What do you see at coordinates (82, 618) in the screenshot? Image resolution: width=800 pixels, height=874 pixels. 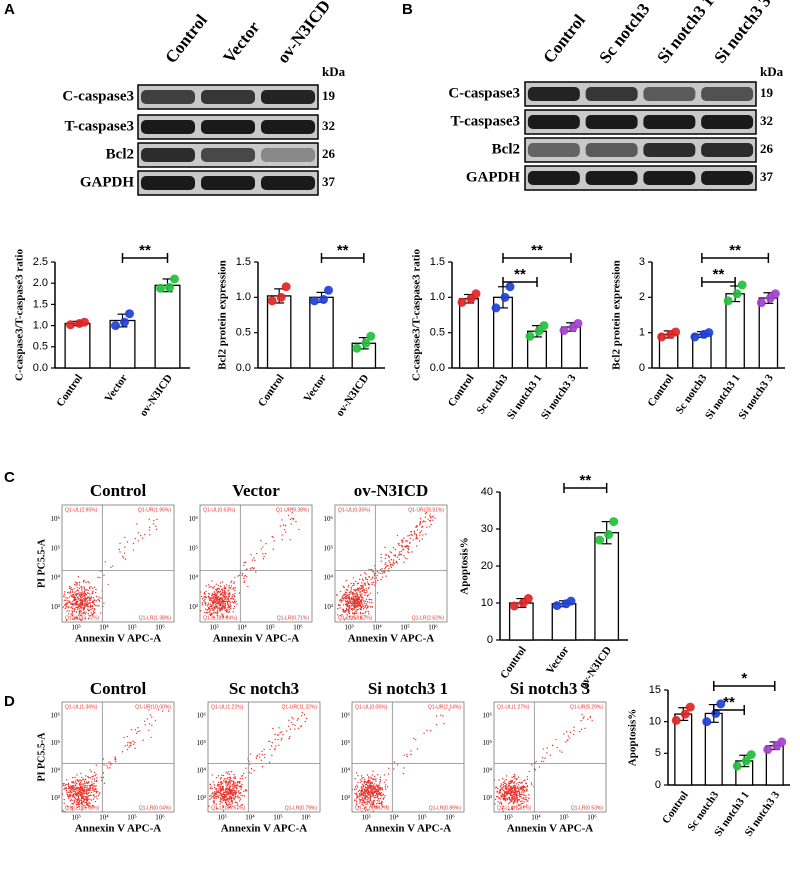 I see `quadrant-label: Q1-LL(93.72%)` at bounding box center [82, 618].